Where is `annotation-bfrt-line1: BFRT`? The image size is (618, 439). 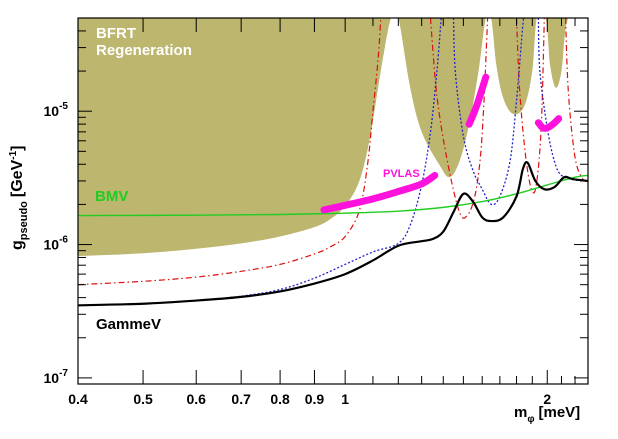
annotation-bfrt-line1: BFRT is located at coordinates (116, 33).